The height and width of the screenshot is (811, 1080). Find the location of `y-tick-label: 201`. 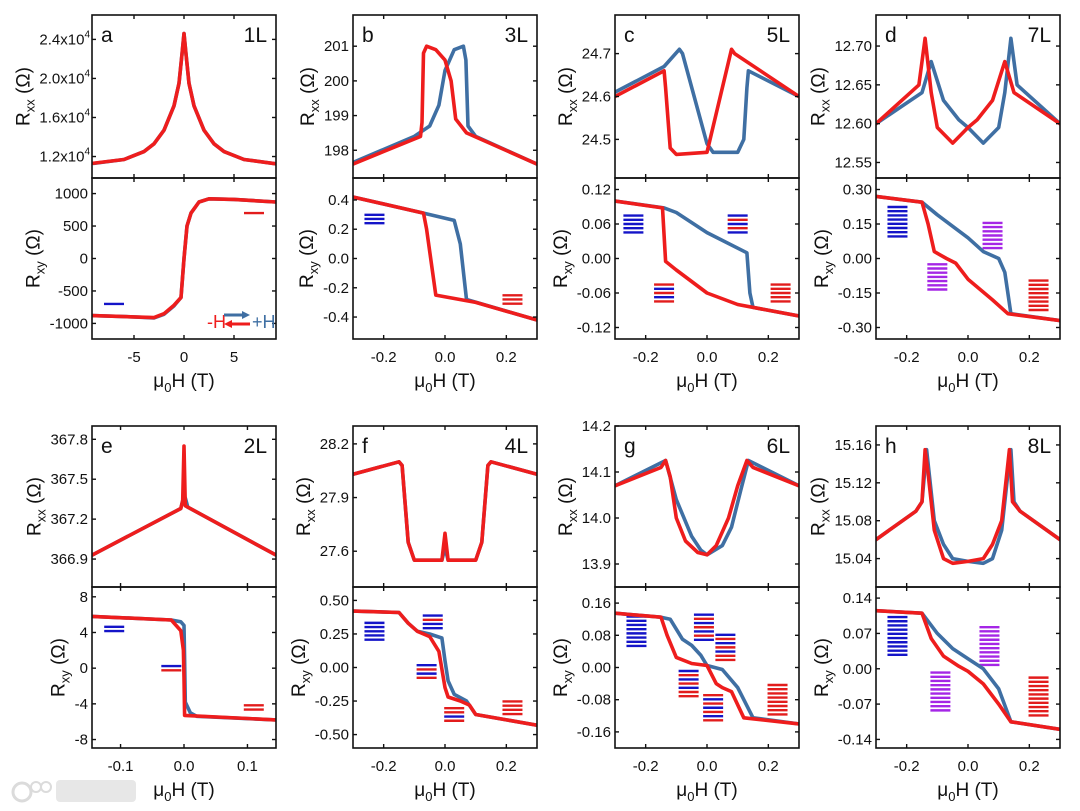

y-tick-label: 201 is located at coordinates (336, 46).